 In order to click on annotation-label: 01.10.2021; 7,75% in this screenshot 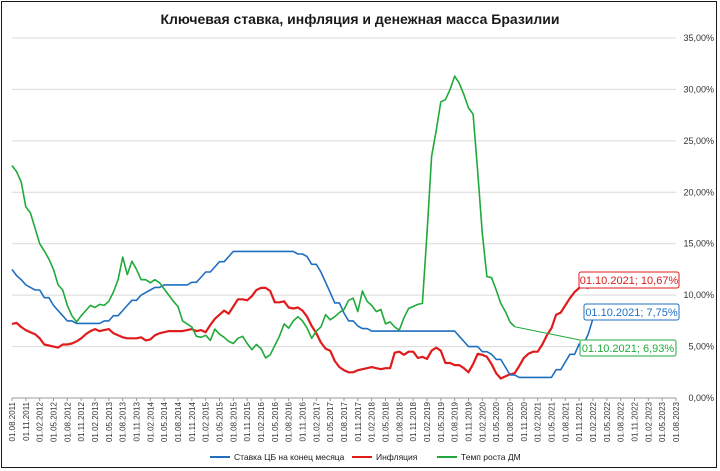, I will do `click(631, 313)`.